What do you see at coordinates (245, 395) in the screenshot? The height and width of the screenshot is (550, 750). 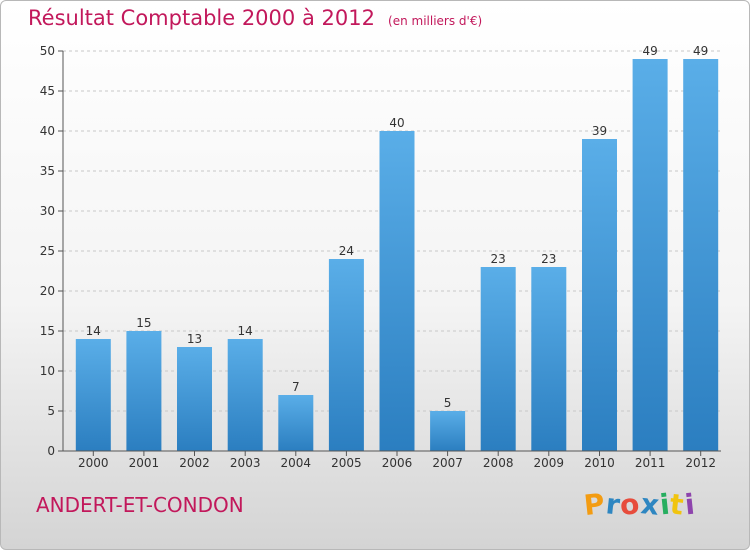 I see `bar-2003` at bounding box center [245, 395].